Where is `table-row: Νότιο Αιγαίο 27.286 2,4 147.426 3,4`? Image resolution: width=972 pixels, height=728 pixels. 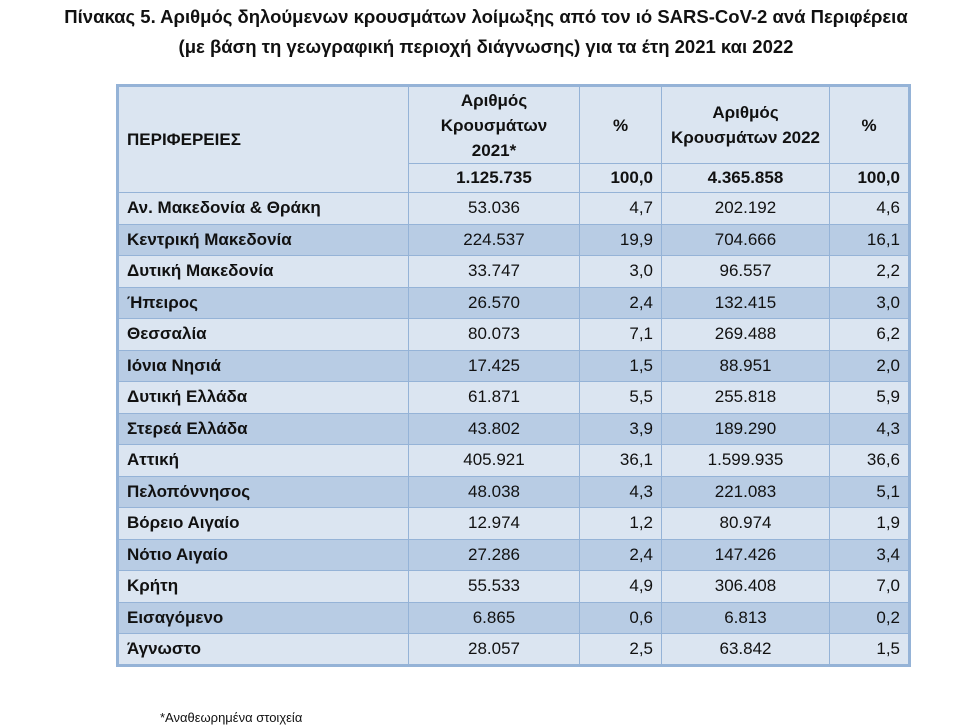
table-row: Νότιο Αιγαίο 27.286 2,4 147.426 3,4 is located at coordinates (513, 554).